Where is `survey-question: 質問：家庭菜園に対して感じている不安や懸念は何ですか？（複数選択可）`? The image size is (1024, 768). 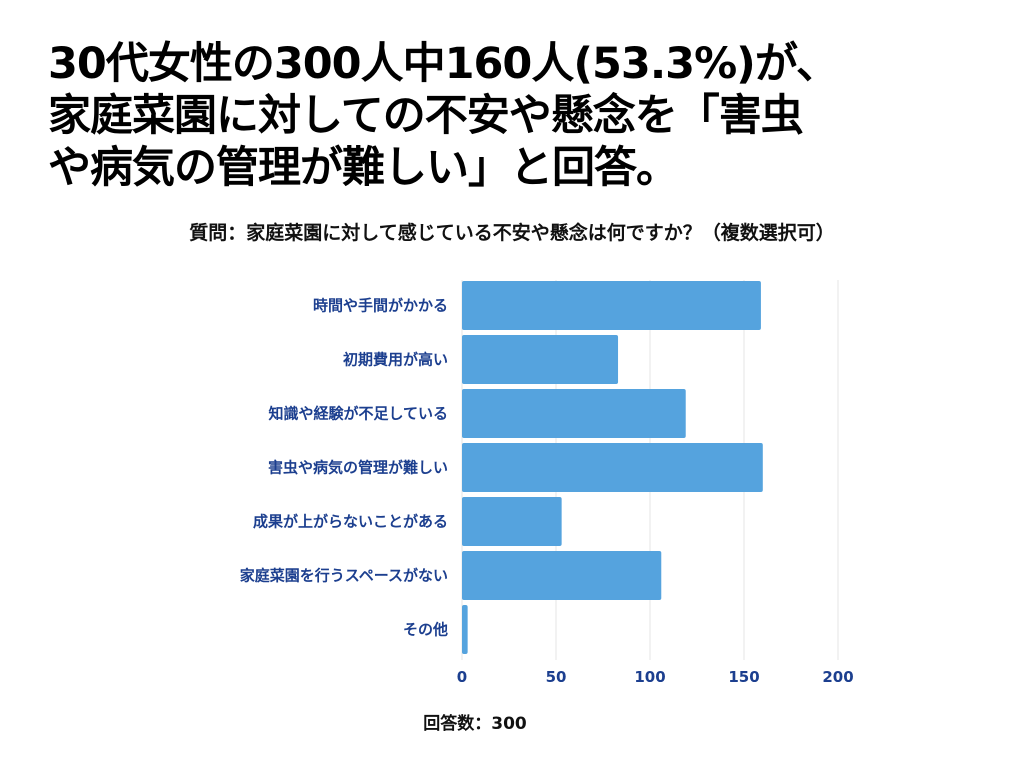 survey-question: 質問：家庭菜園に対して感じている不安や懸念は何ですか？（複数選択可） is located at coordinates (512, 233).